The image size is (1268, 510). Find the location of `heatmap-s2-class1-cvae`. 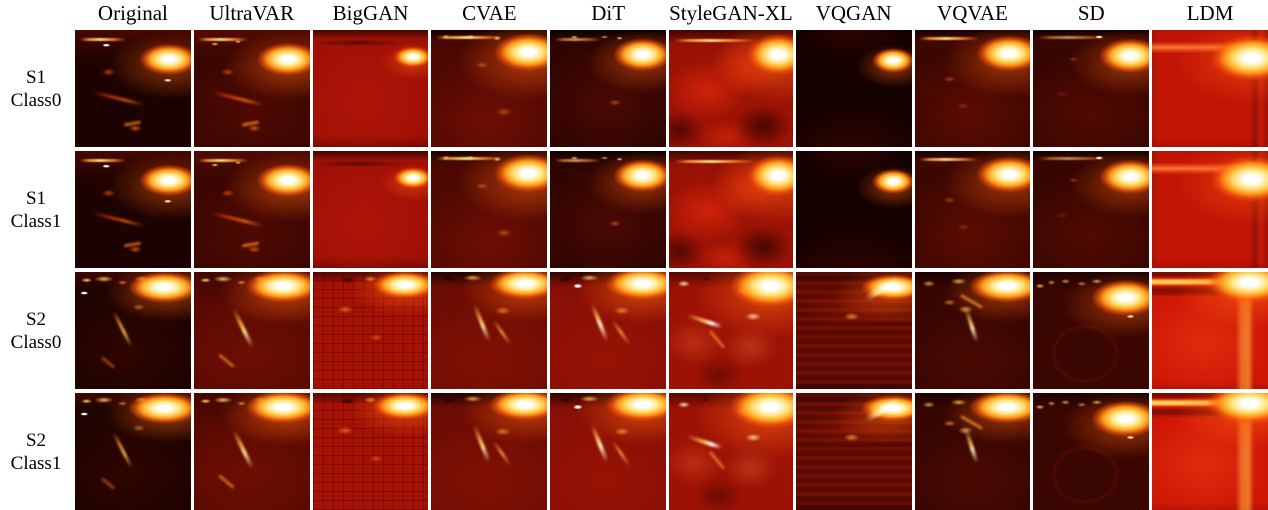

heatmap-s2-class1-cvae is located at coordinates (489, 451).